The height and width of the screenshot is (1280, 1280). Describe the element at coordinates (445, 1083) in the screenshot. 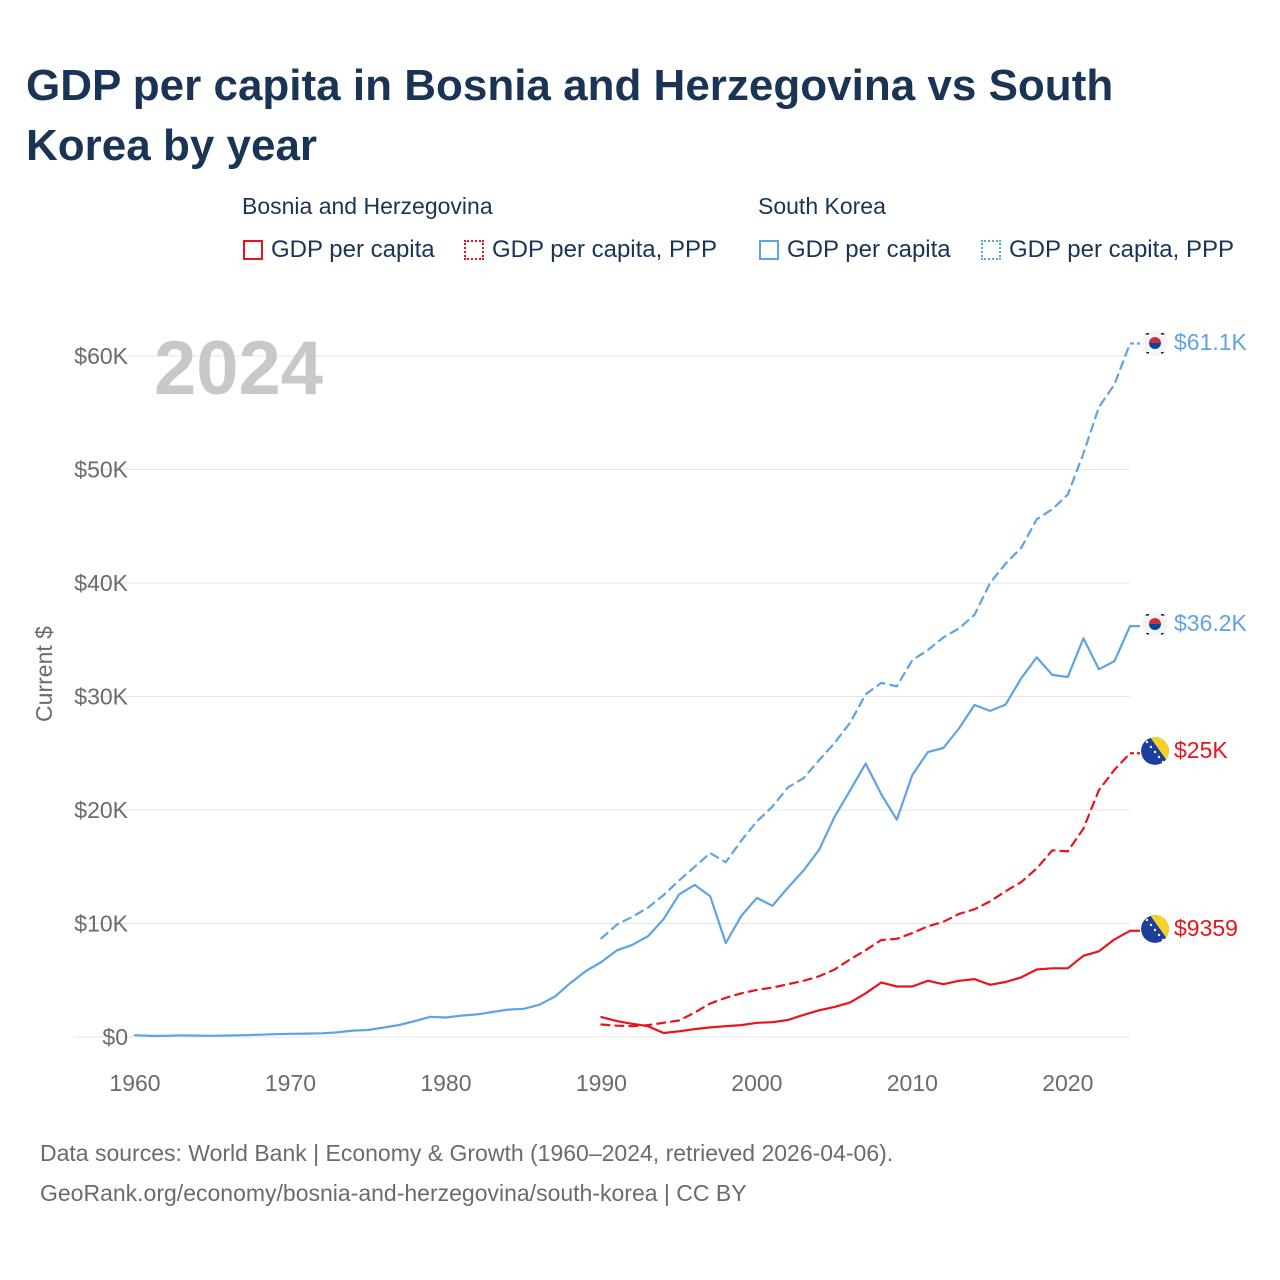

I see `x-tick-label: 1980` at that location.